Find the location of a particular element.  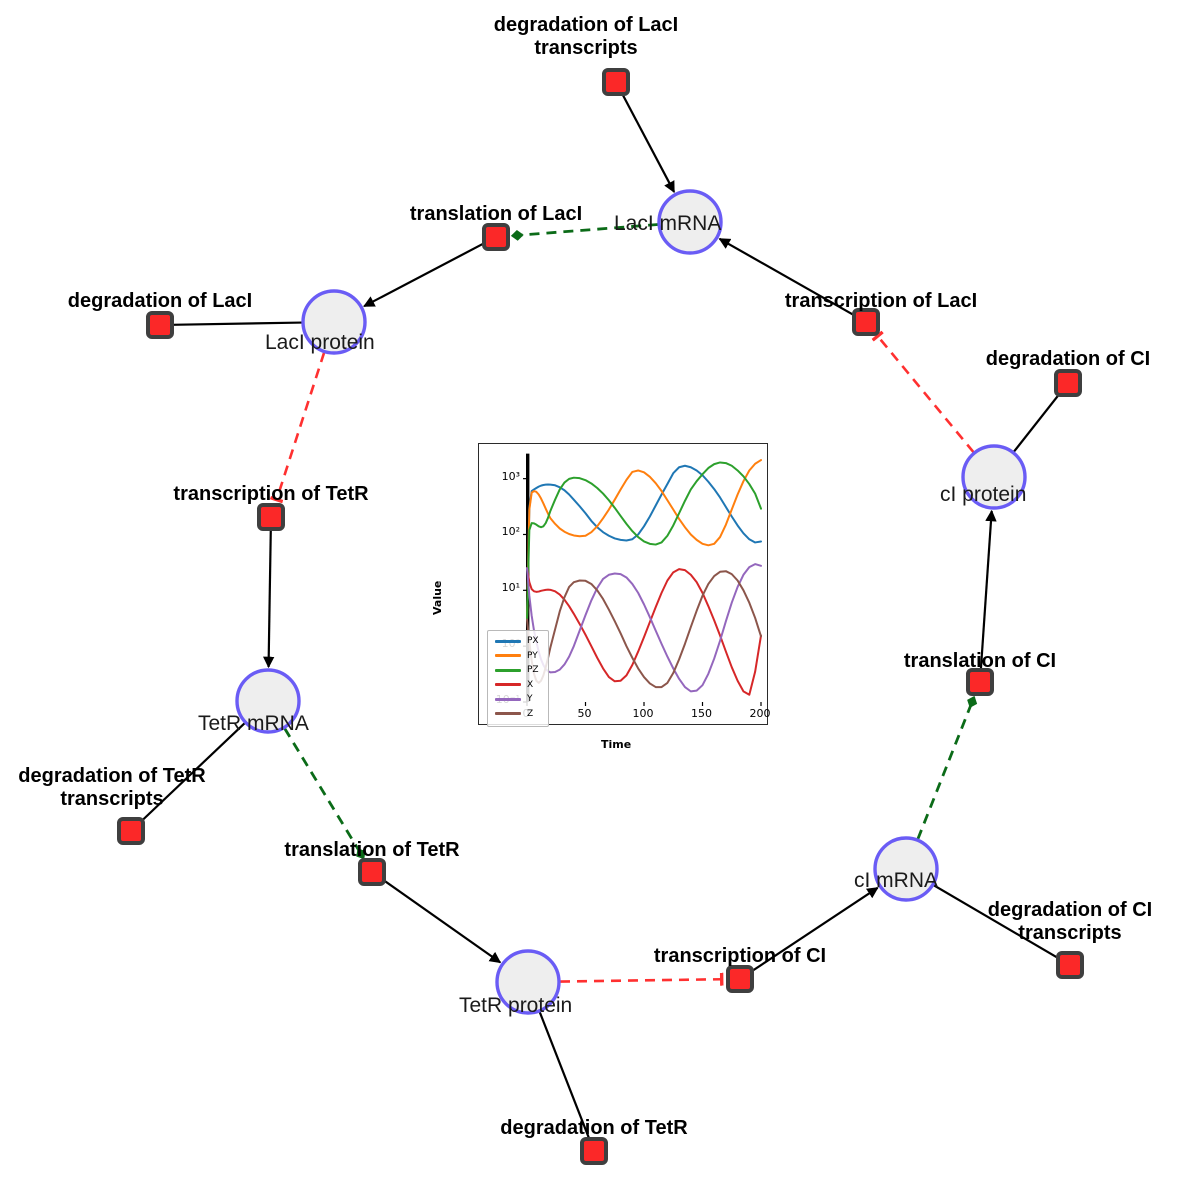

chart-series-PX is located at coordinates (644, 542).